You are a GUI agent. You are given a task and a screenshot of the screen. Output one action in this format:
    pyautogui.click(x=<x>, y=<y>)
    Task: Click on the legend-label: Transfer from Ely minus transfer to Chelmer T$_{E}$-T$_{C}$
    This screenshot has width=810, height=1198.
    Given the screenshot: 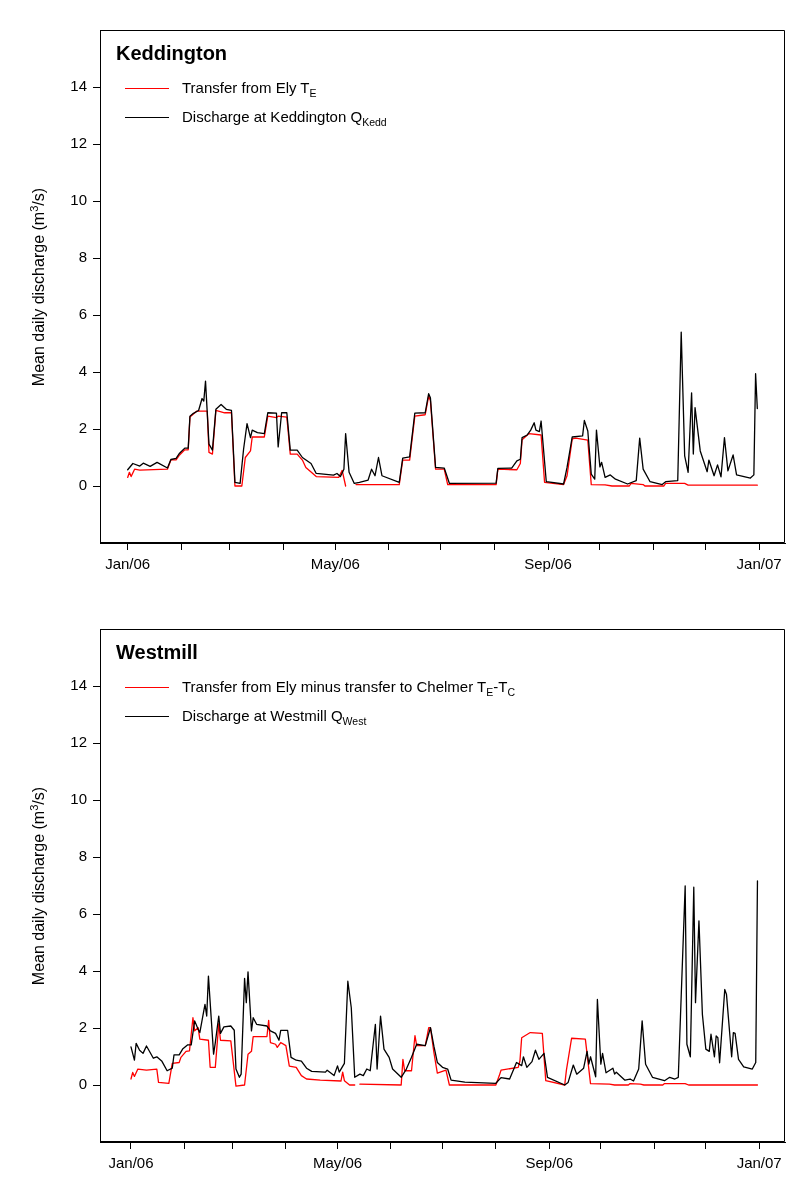 What is the action you would take?
    pyautogui.click(x=349, y=687)
    